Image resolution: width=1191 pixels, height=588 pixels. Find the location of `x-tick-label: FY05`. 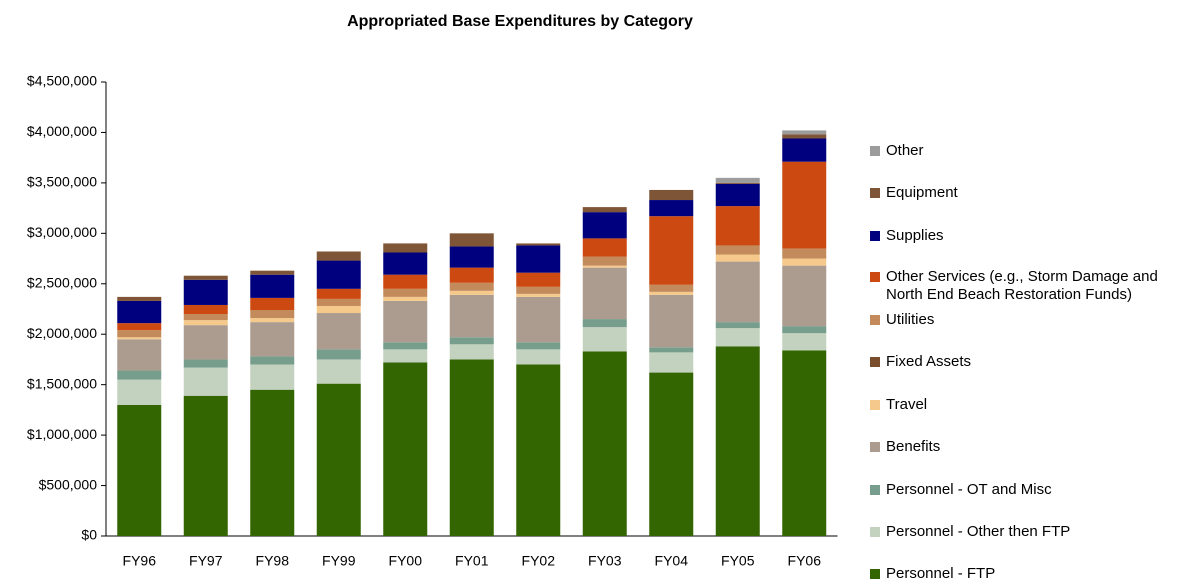

x-tick-label: FY05 is located at coordinates (738, 561).